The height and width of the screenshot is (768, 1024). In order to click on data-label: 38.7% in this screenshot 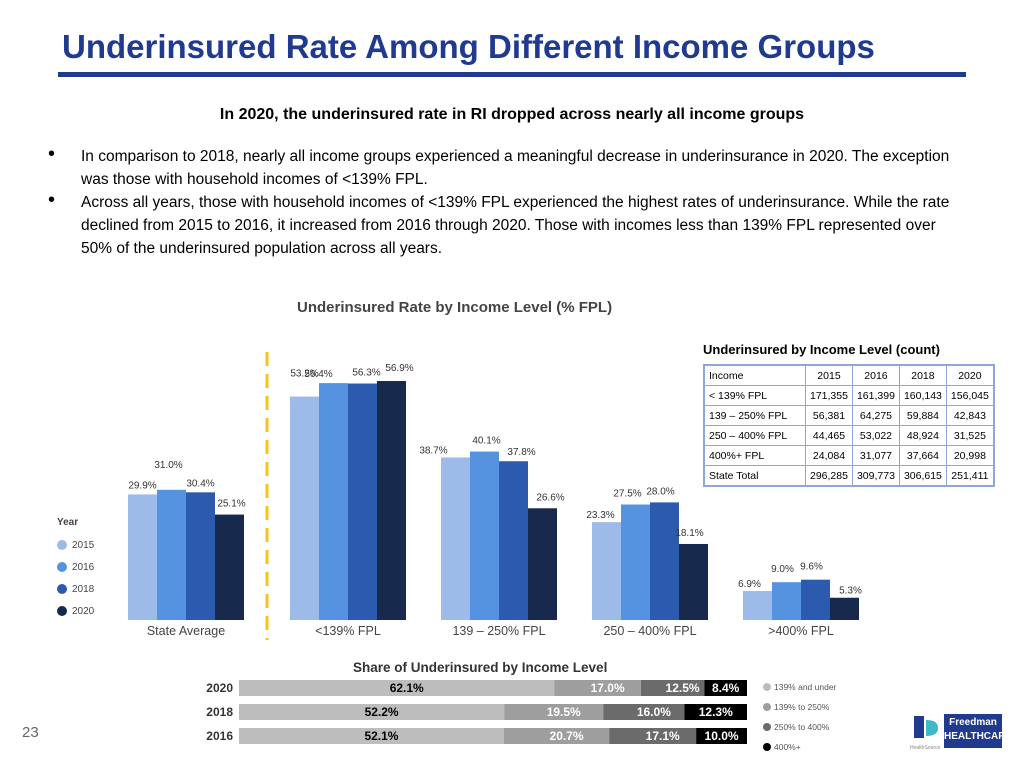, I will do `click(433, 450)`.